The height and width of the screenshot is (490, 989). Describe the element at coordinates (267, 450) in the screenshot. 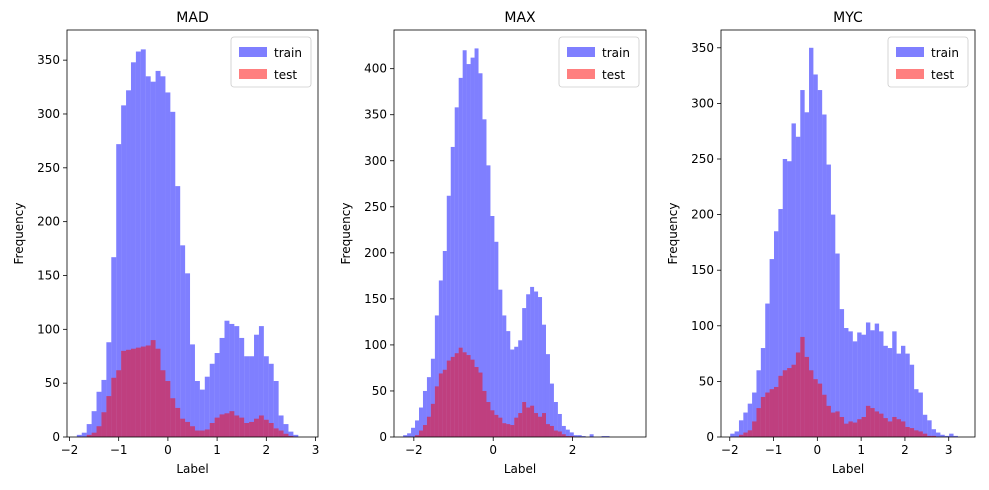

I see `x-tick-label: 2` at that location.